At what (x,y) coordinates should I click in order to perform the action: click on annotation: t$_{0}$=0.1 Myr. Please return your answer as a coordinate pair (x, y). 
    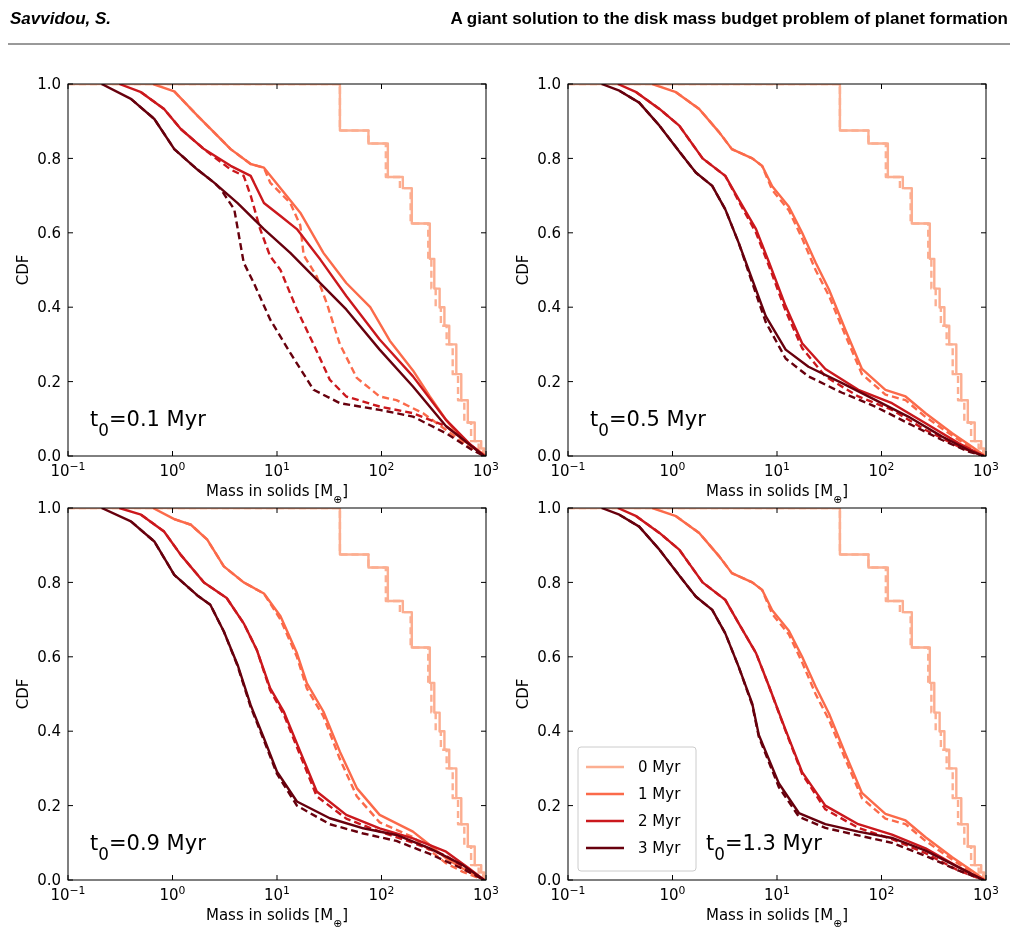
    Looking at the image, I should click on (148, 423).